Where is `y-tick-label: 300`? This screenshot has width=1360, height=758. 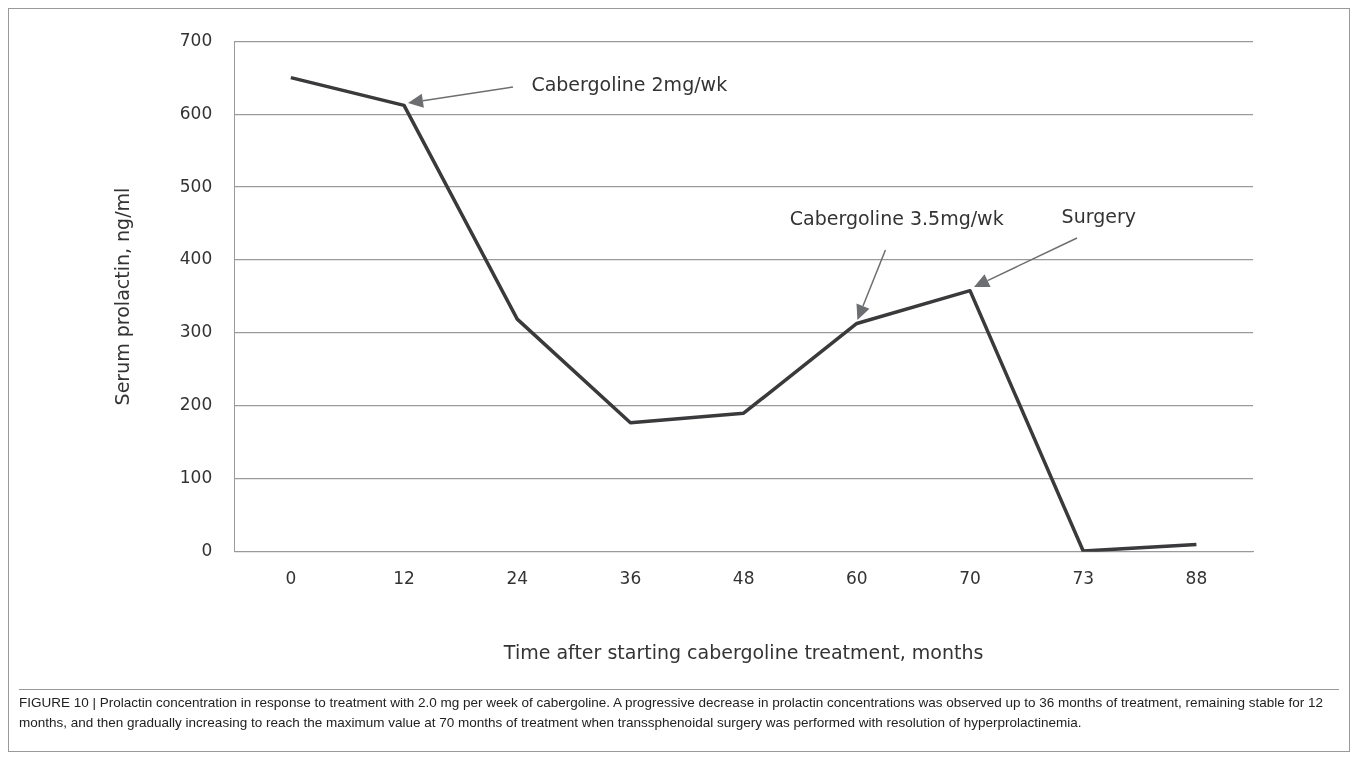 y-tick-label: 300 is located at coordinates (196, 331).